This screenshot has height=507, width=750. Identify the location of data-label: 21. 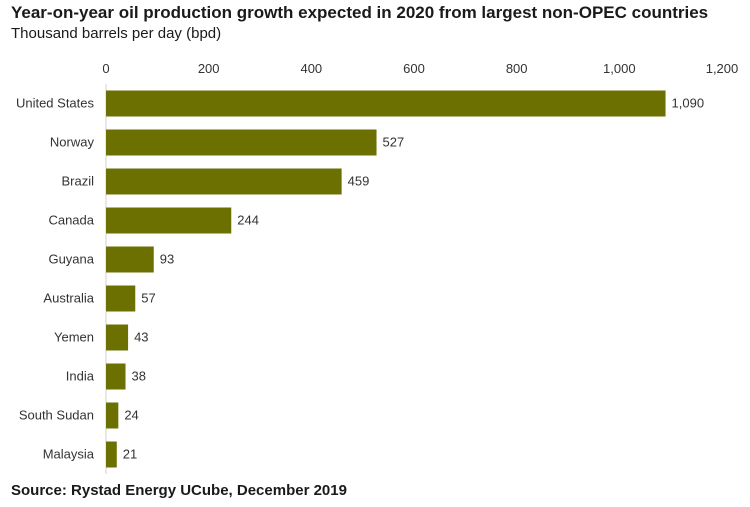
(130, 454).